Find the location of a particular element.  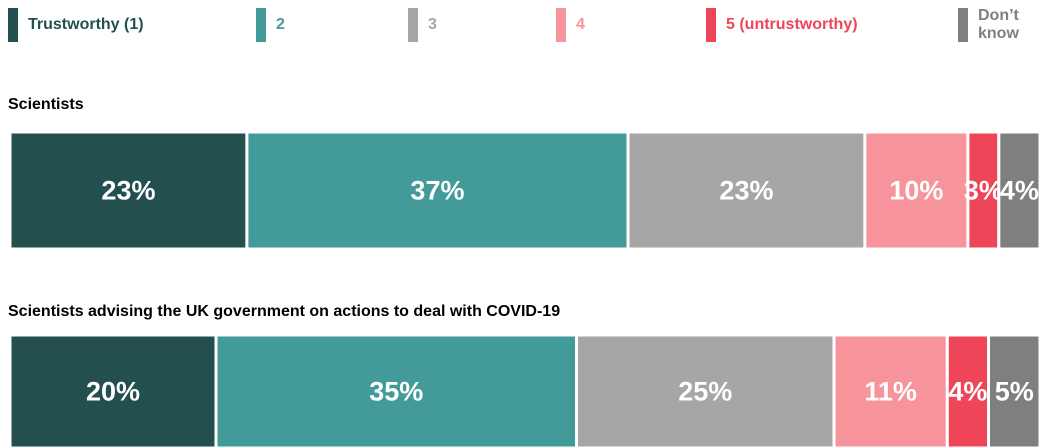

data-label: 3% is located at coordinates (983, 191).